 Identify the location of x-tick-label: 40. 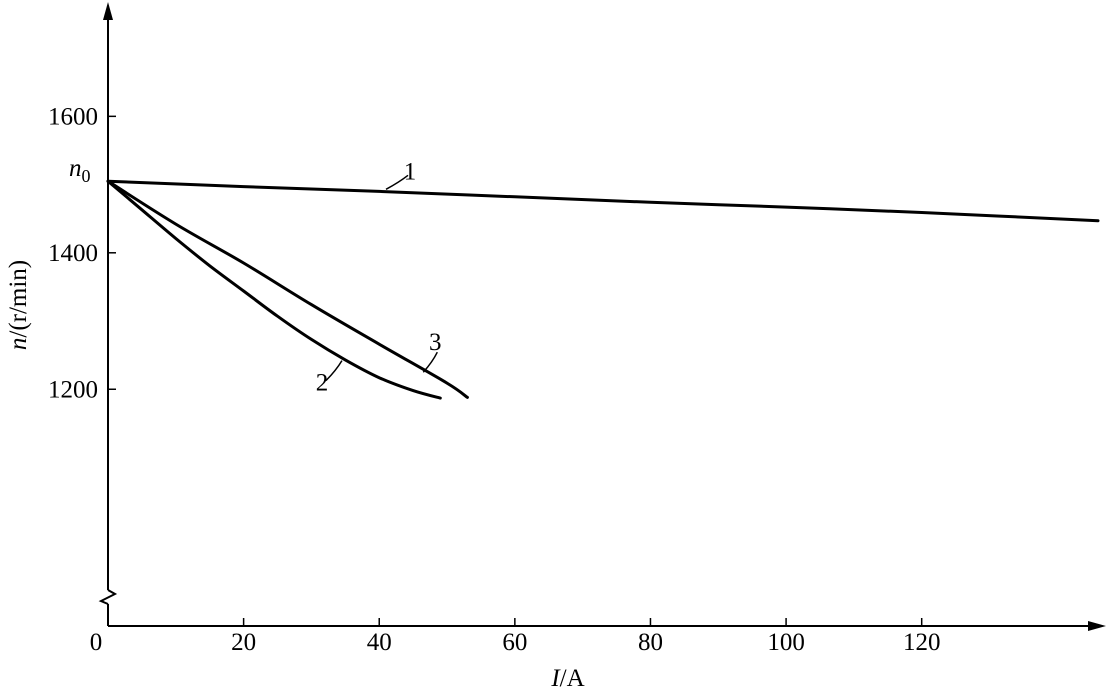
(379, 642).